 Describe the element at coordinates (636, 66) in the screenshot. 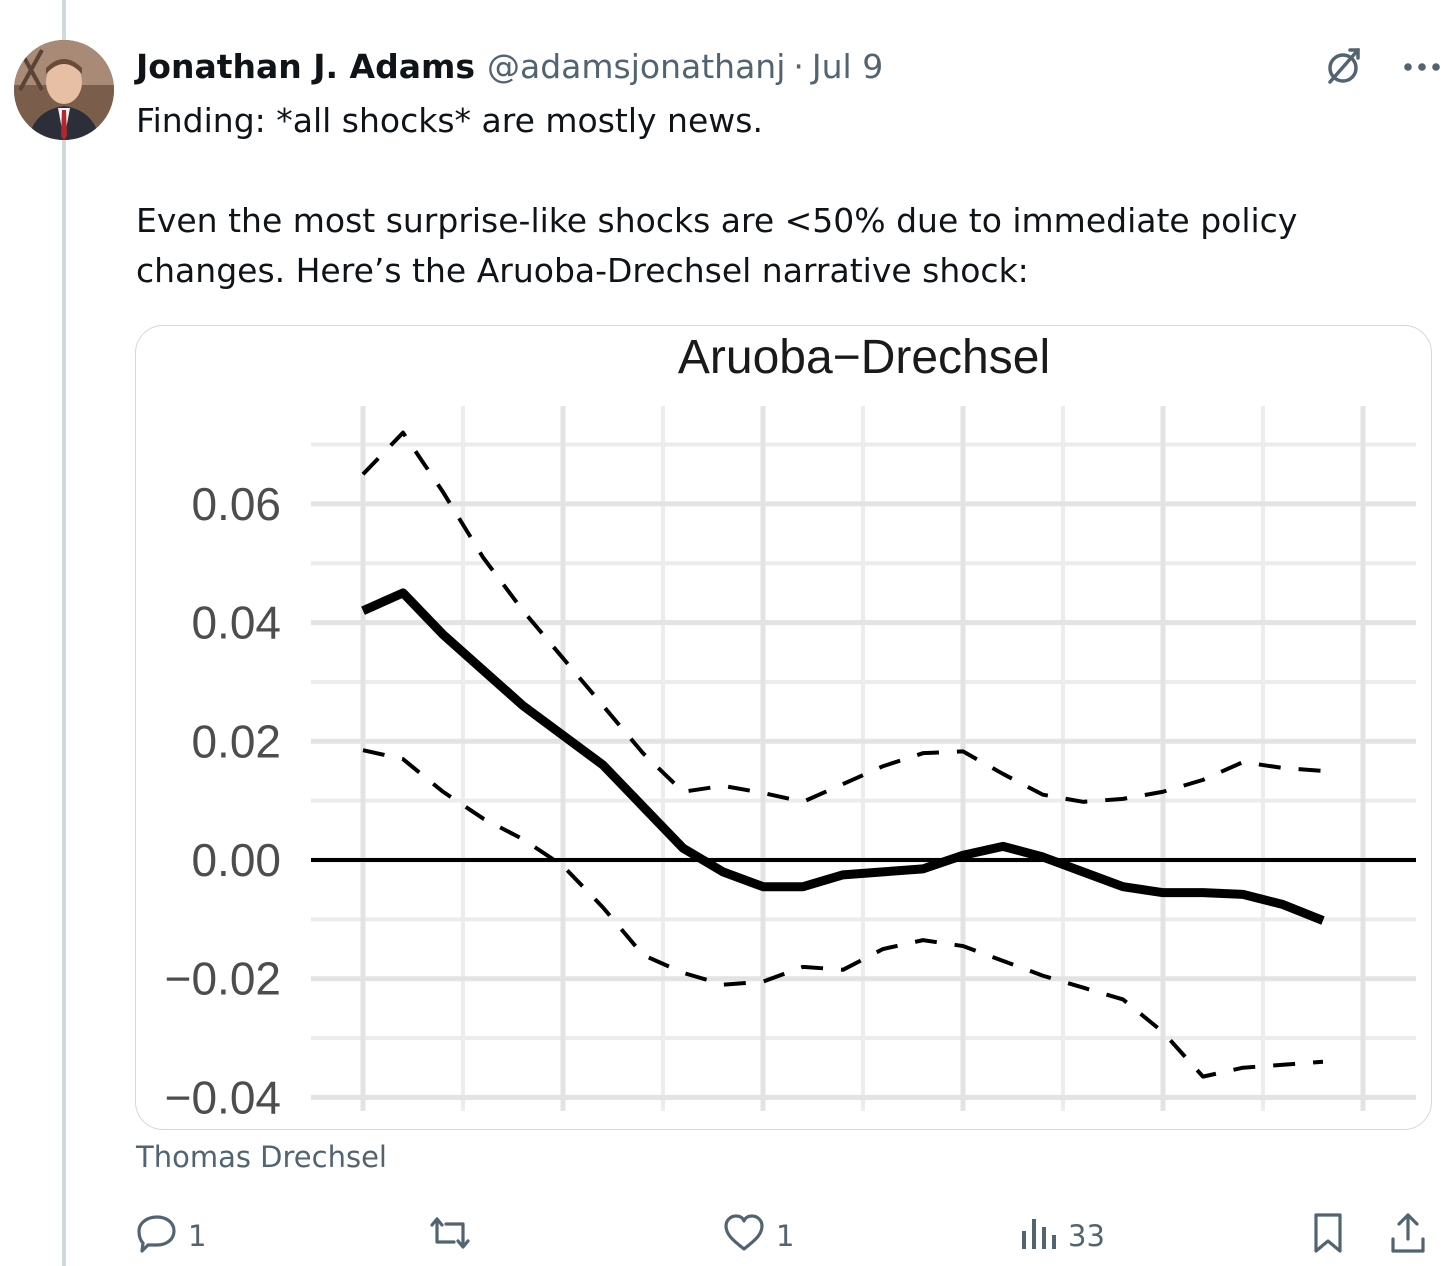

I see `author-handle: @adamsjonathanj` at that location.